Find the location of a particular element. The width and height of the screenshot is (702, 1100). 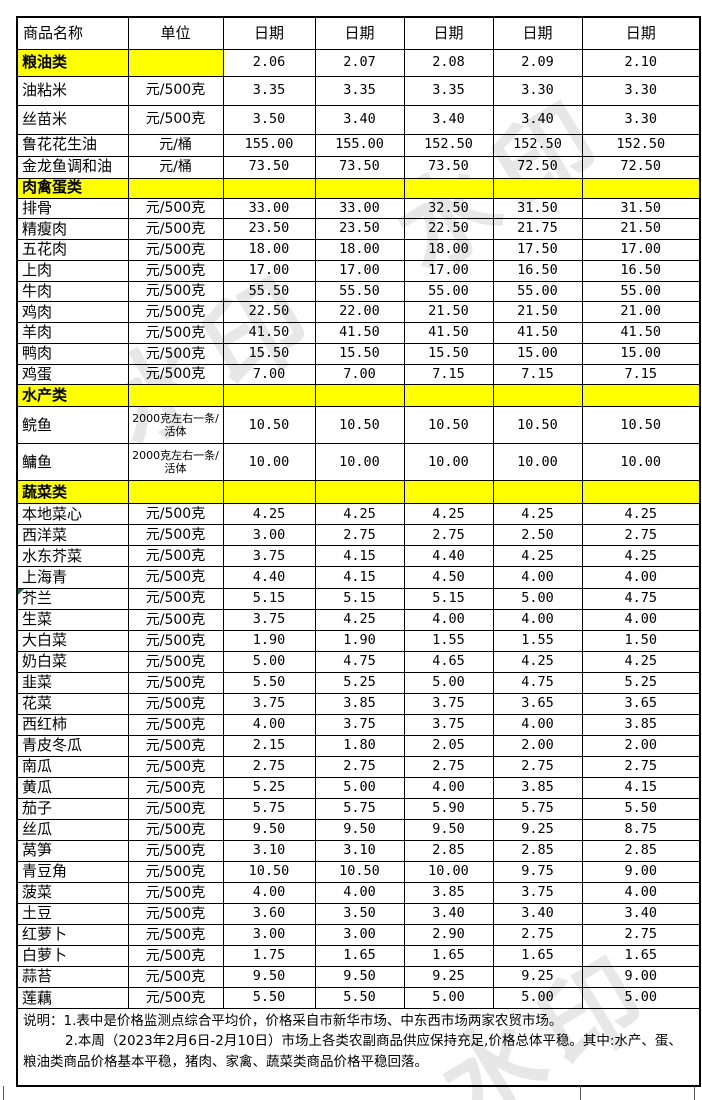

price-cell: 4.15 is located at coordinates (359, 556).